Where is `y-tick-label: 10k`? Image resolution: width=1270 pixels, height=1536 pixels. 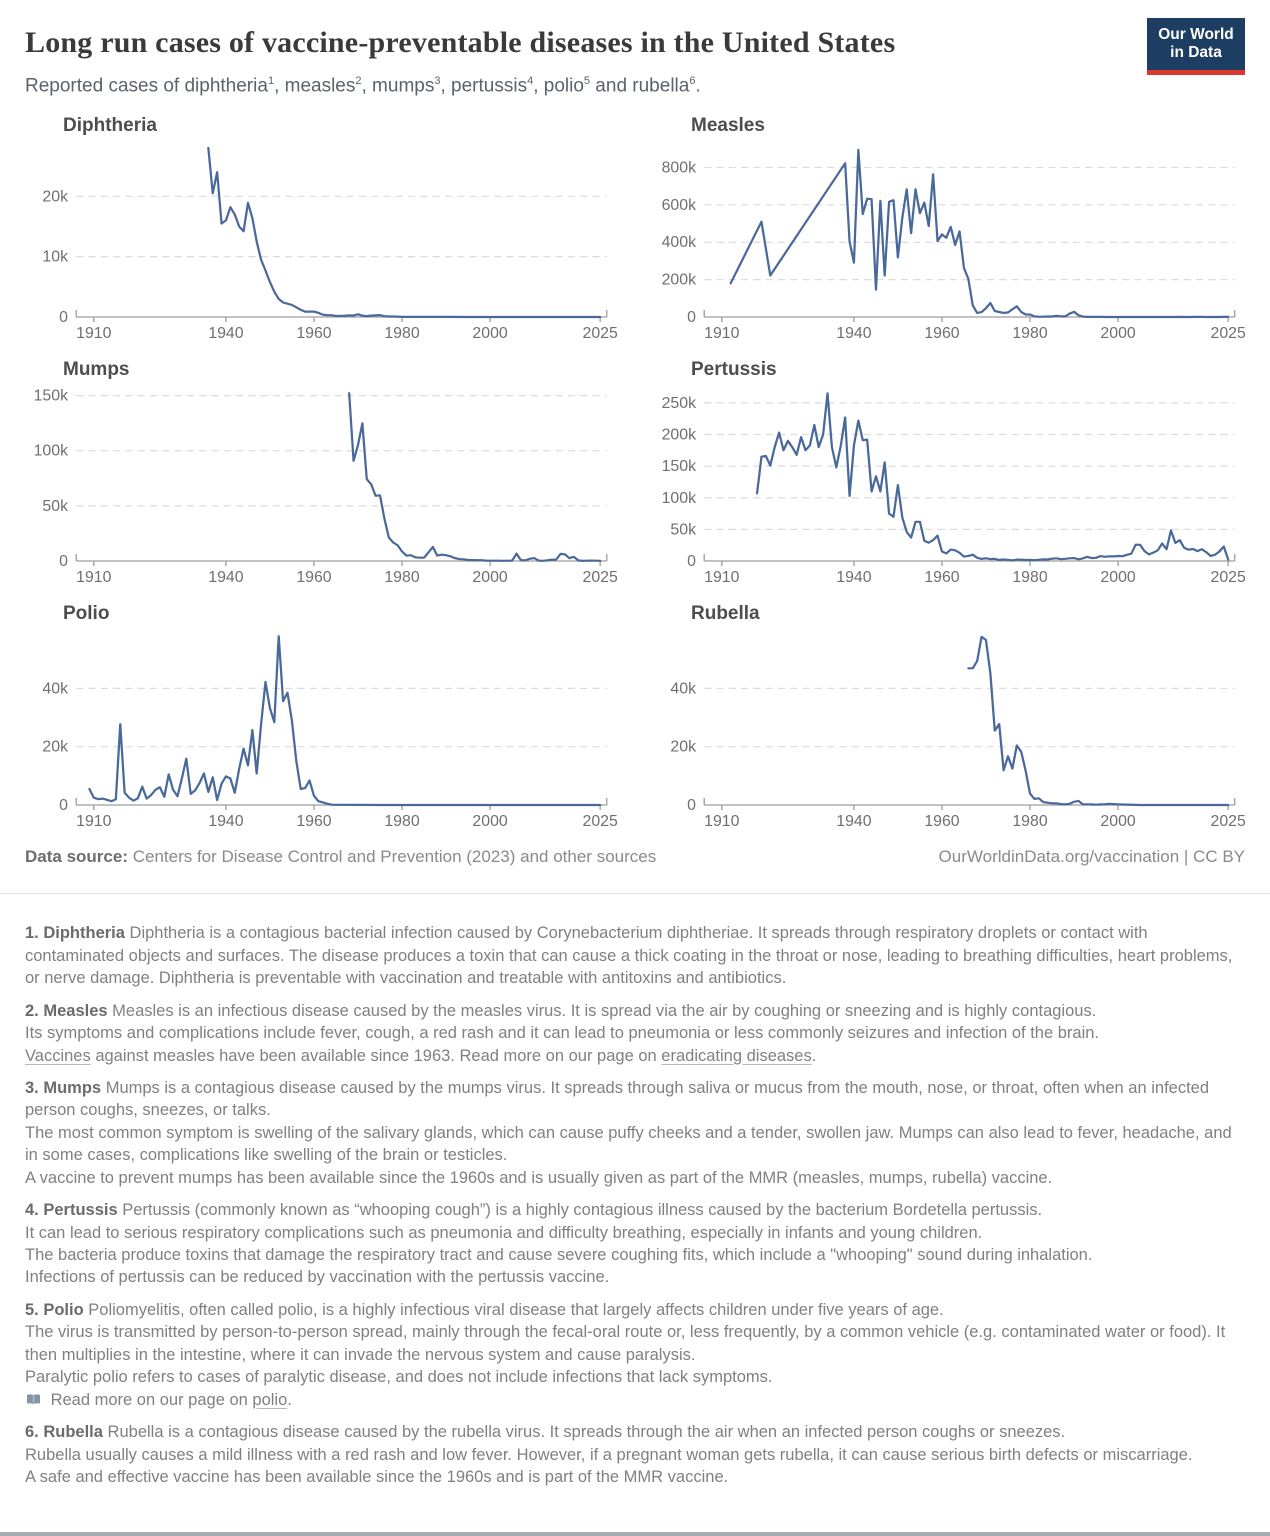 y-tick-label: 10k is located at coordinates (55, 257).